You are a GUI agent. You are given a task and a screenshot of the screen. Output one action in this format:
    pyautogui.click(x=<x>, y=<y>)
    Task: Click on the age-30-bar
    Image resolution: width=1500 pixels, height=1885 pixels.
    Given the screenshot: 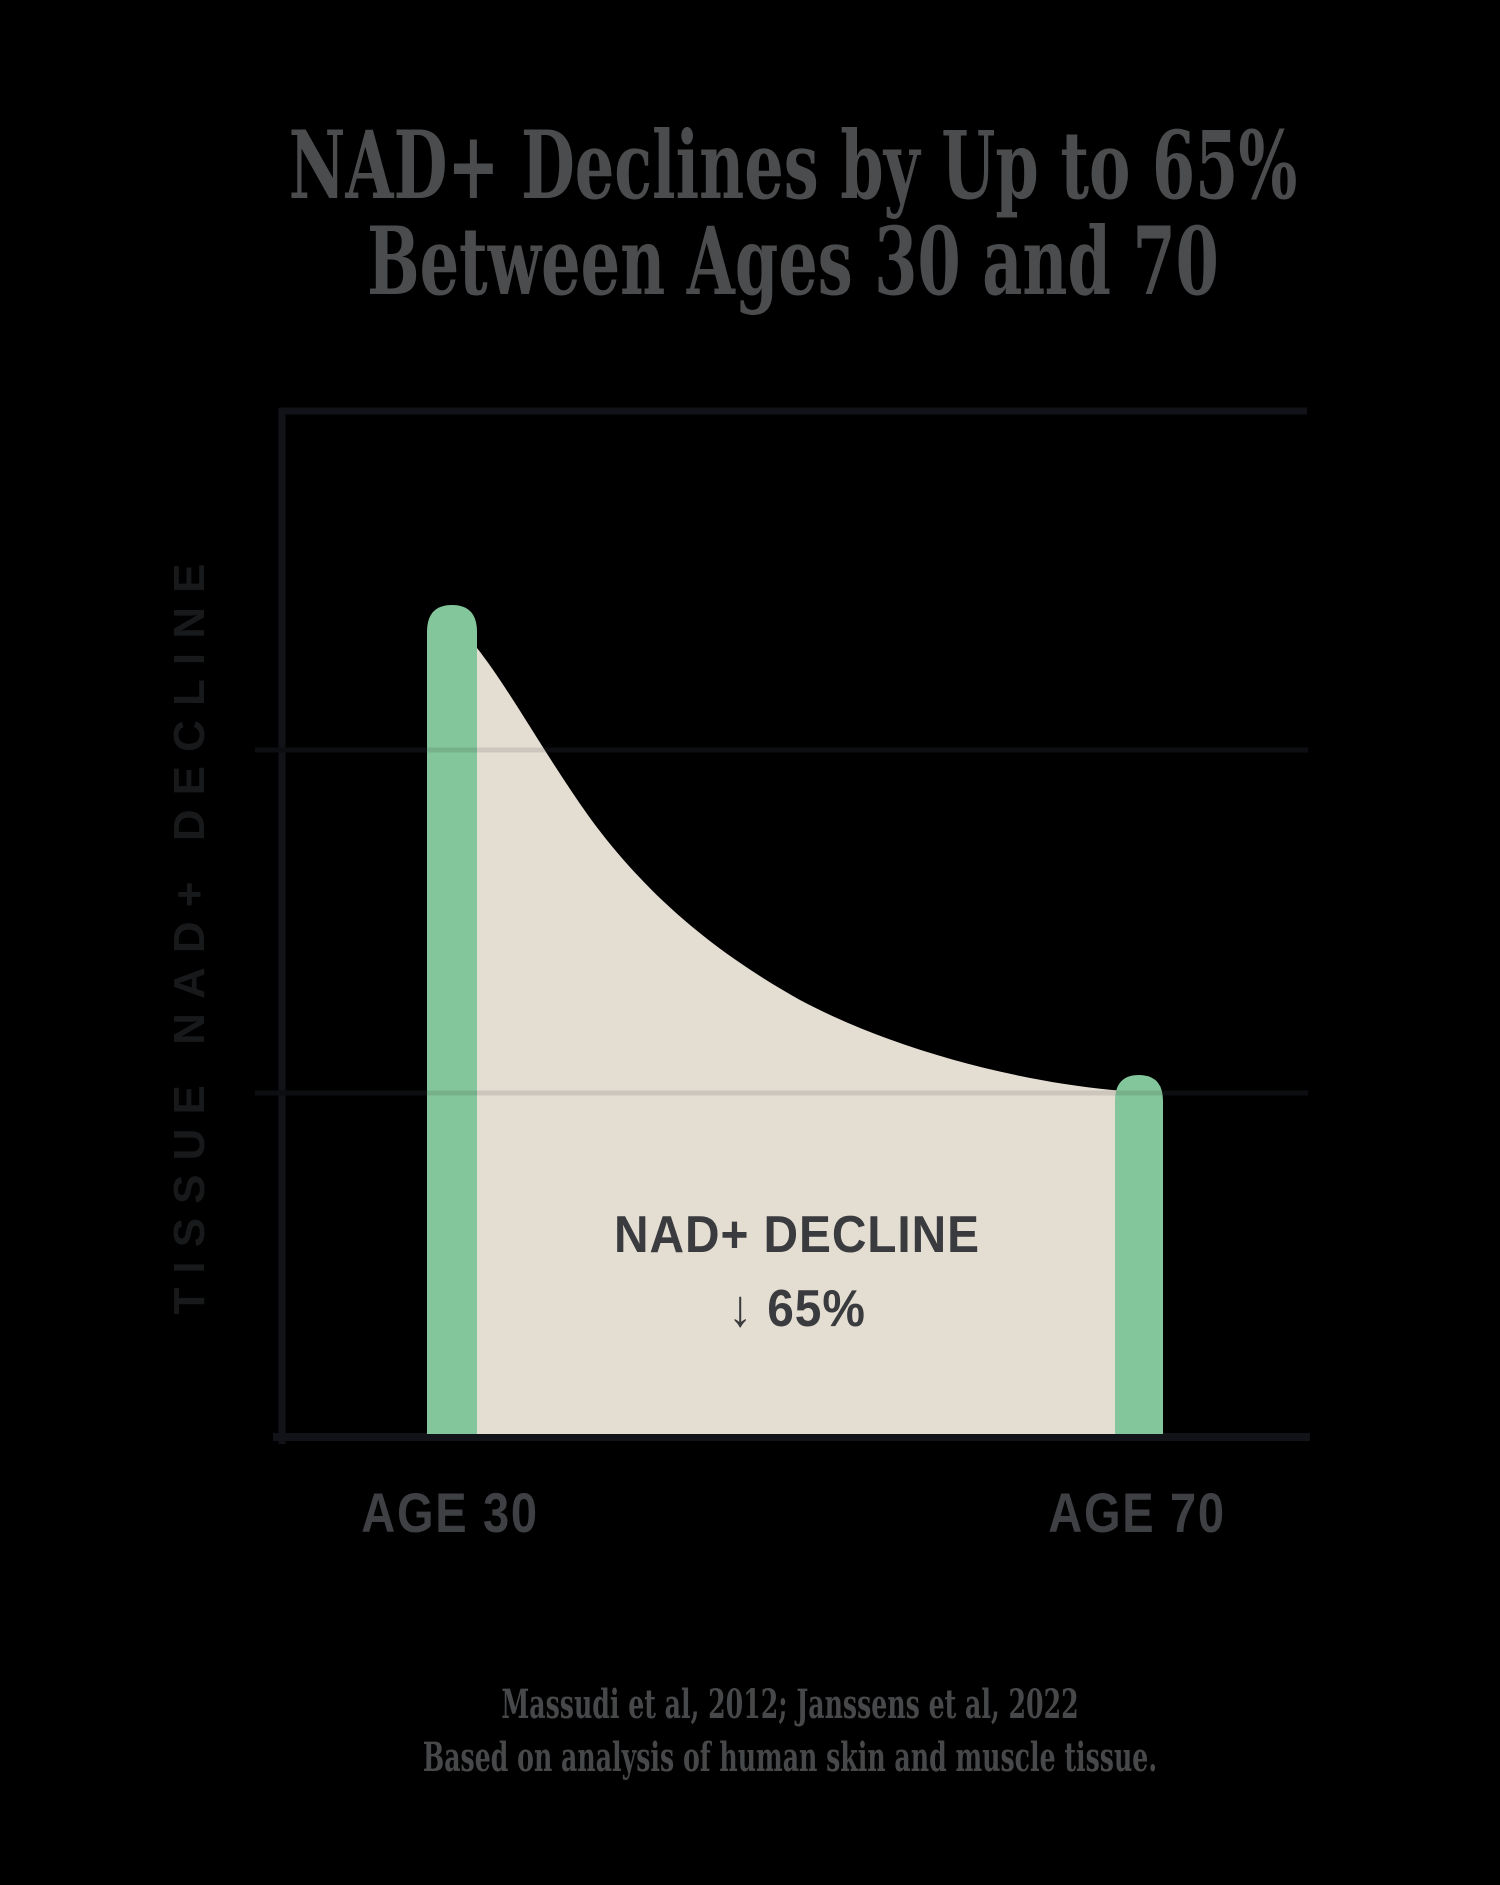 What is the action you would take?
    pyautogui.click(x=452, y=1019)
    